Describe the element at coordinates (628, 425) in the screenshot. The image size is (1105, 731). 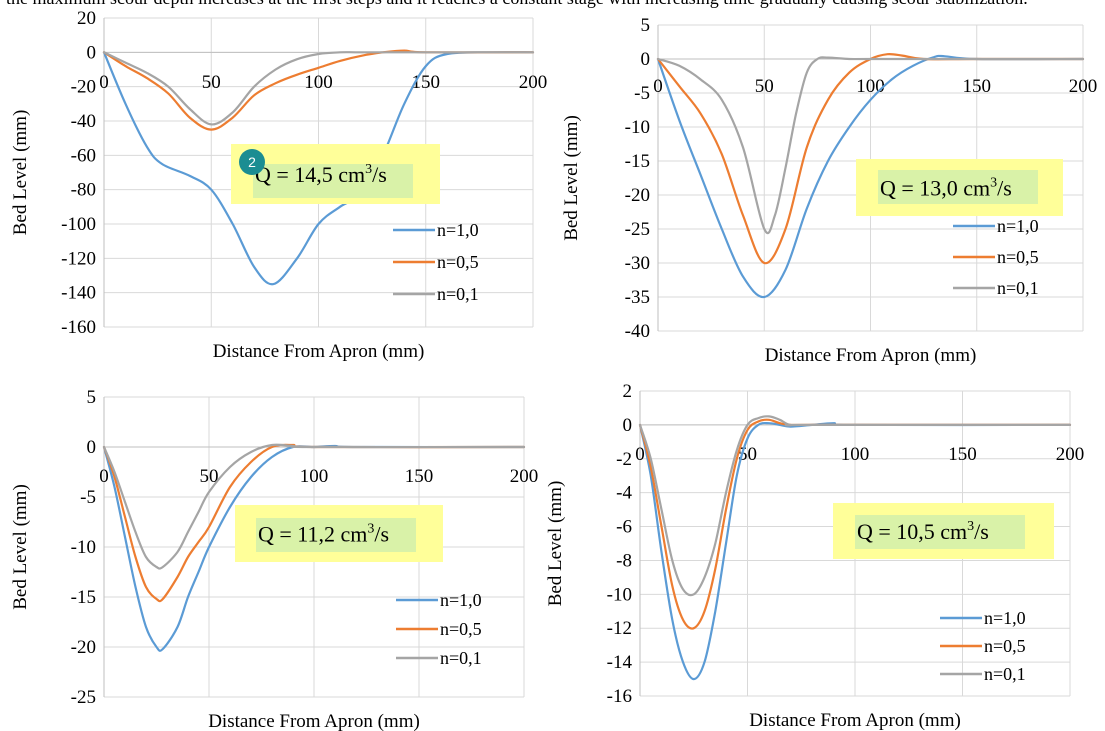
I see `chart4-y-tick-label: 0` at that location.